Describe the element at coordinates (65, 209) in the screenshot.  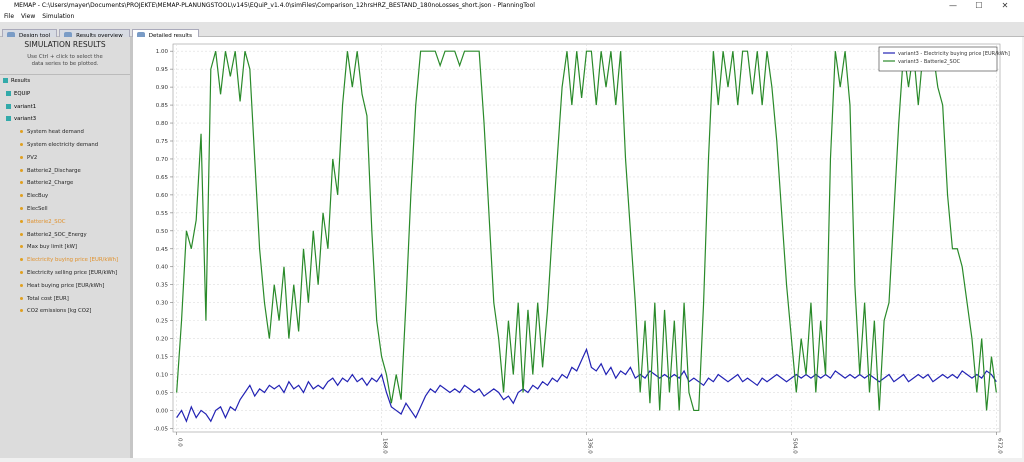
I see `tree-leaf: ElecSell` at that location.